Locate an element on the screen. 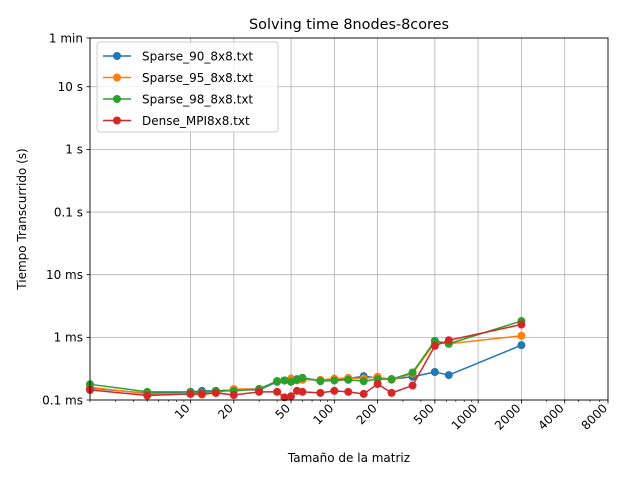 The width and height of the screenshot is (640, 480). y-tick-label: 1 ms is located at coordinates (68, 338).